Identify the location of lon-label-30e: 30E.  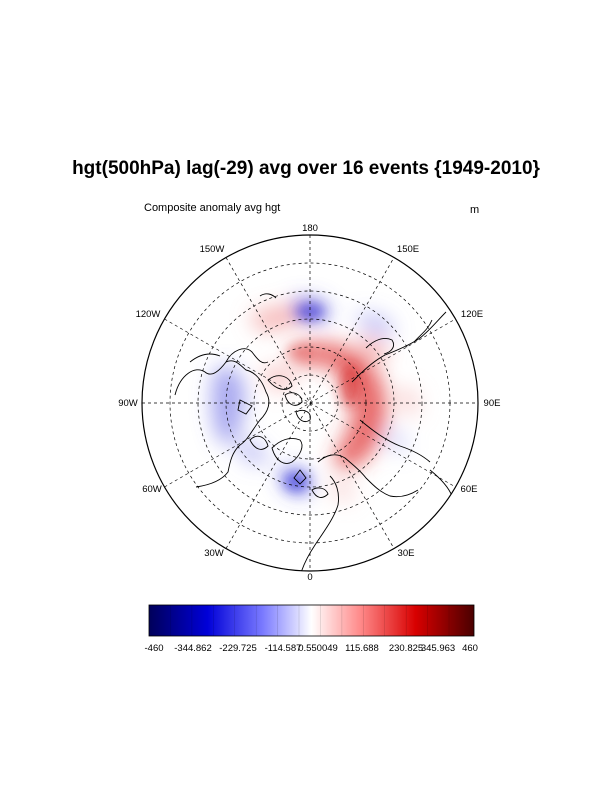
(406, 553).